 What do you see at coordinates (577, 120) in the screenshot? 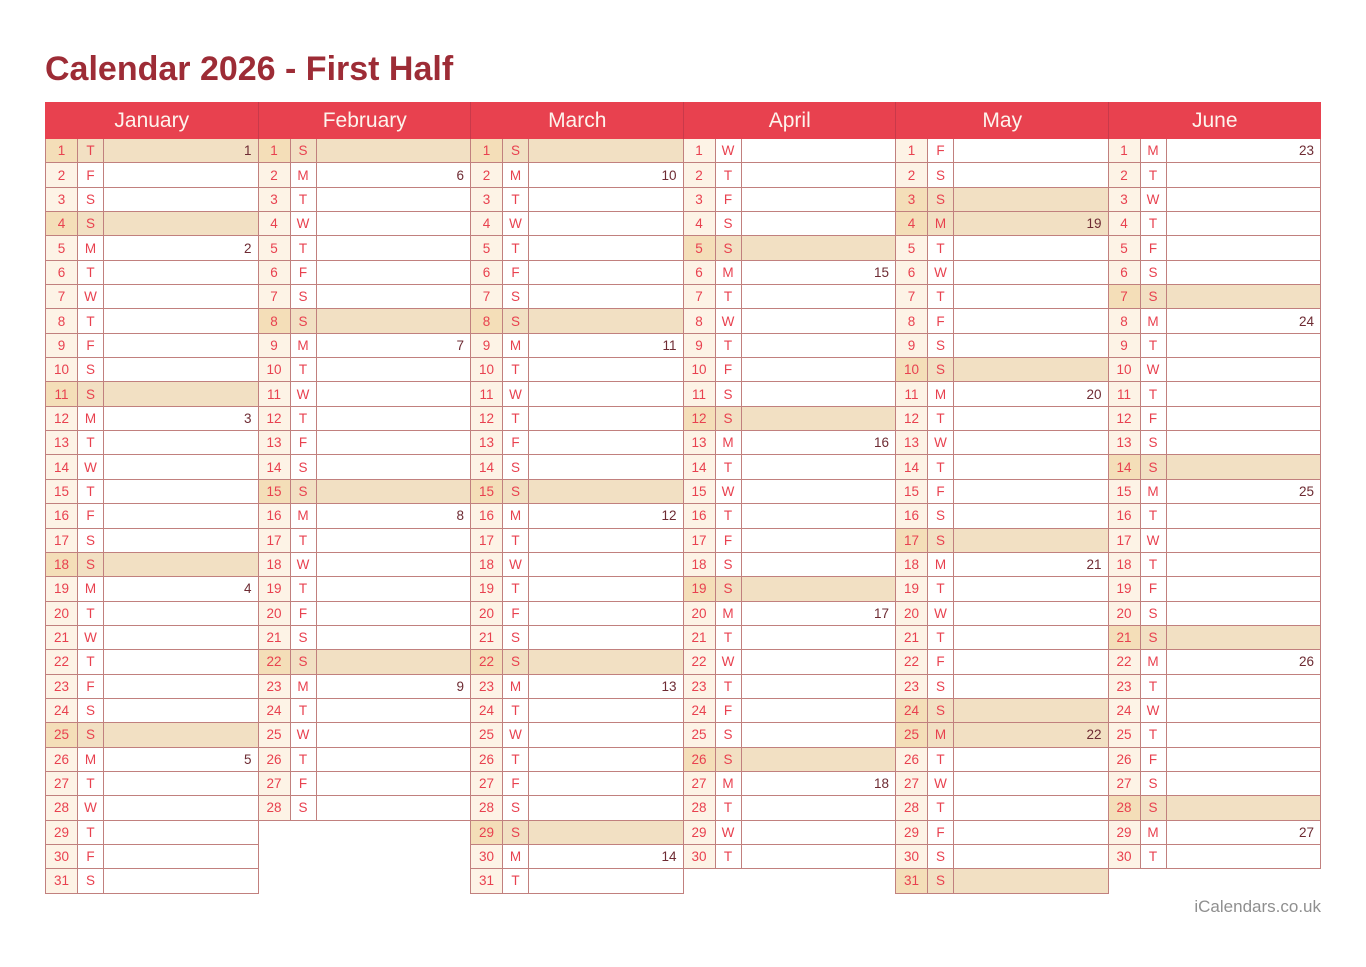
I see `month-header: March` at bounding box center [577, 120].